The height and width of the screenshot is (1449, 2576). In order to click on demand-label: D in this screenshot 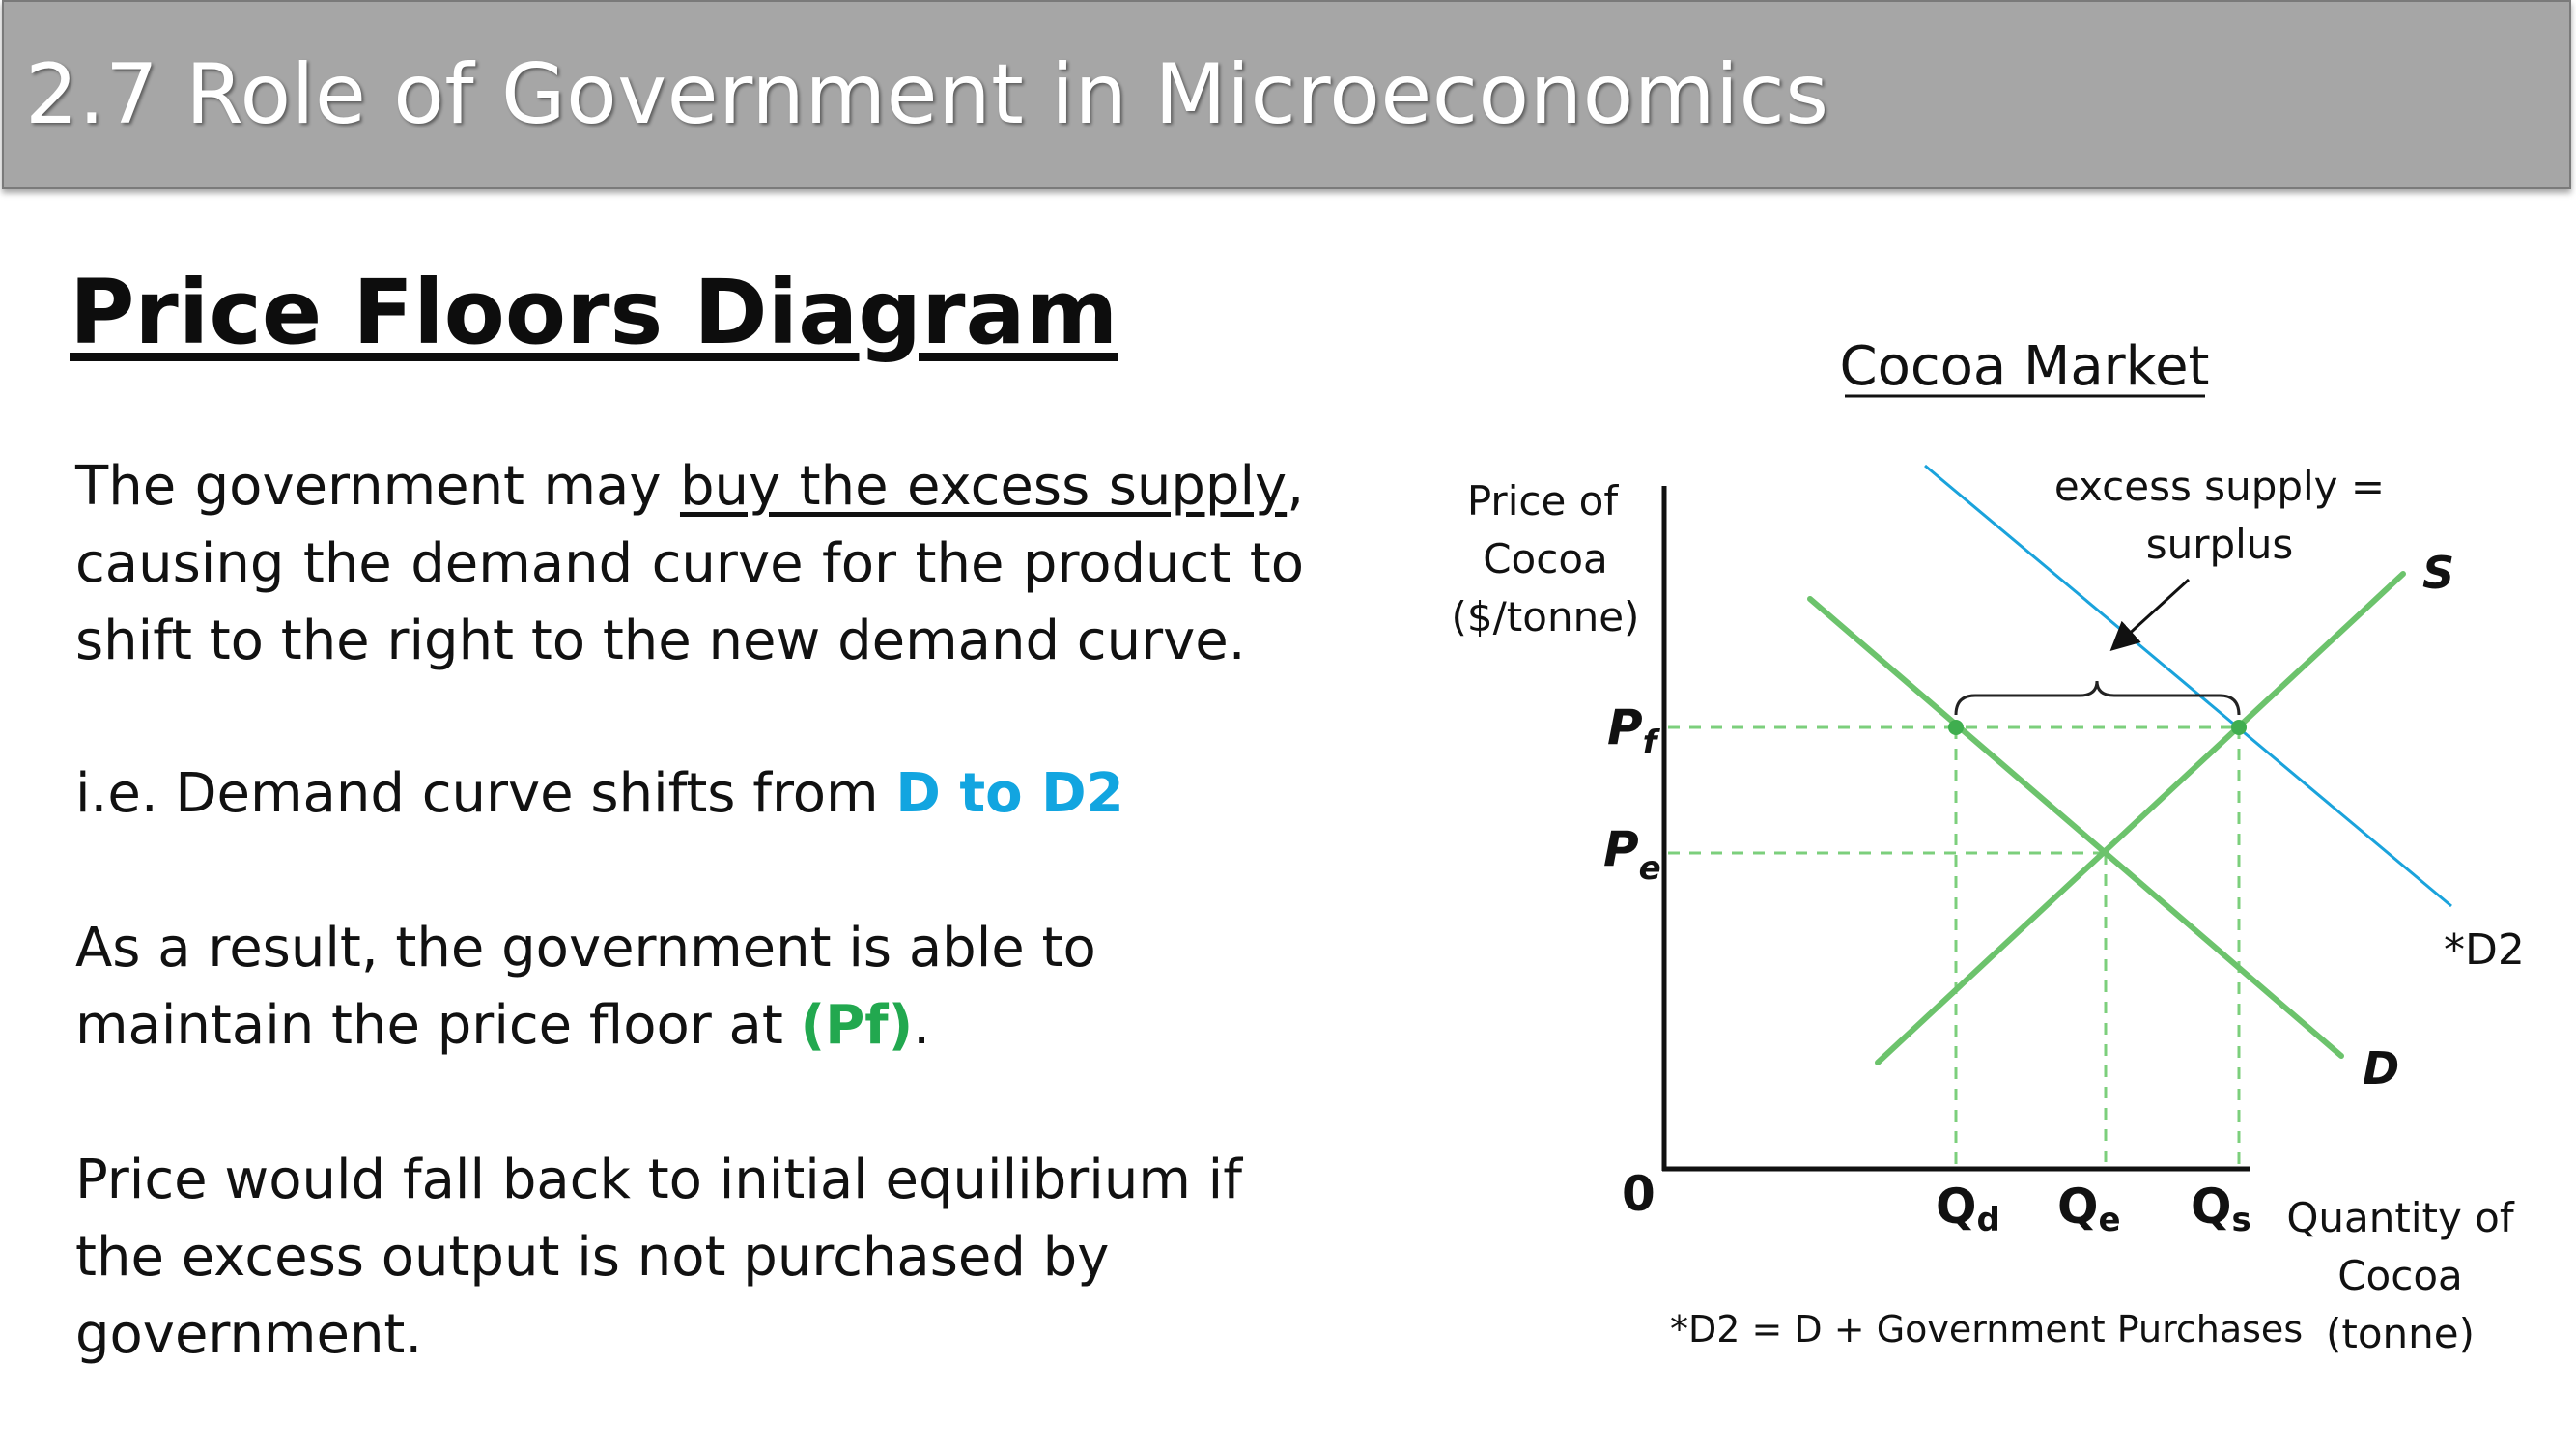, I will do `click(2381, 1068)`.